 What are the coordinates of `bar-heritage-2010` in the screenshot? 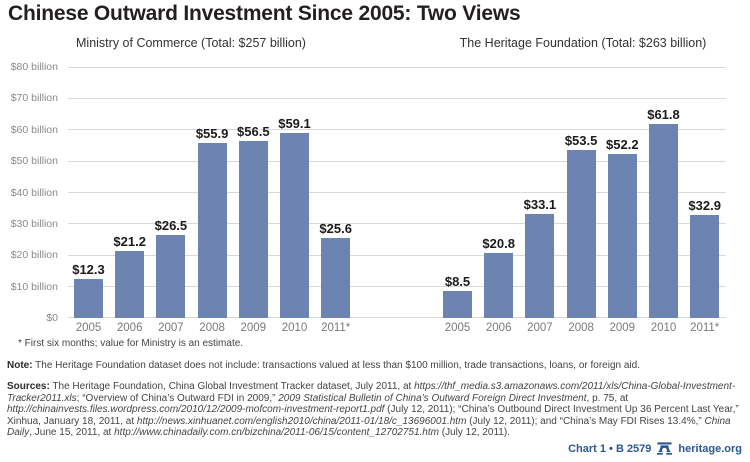 It's located at (663, 221).